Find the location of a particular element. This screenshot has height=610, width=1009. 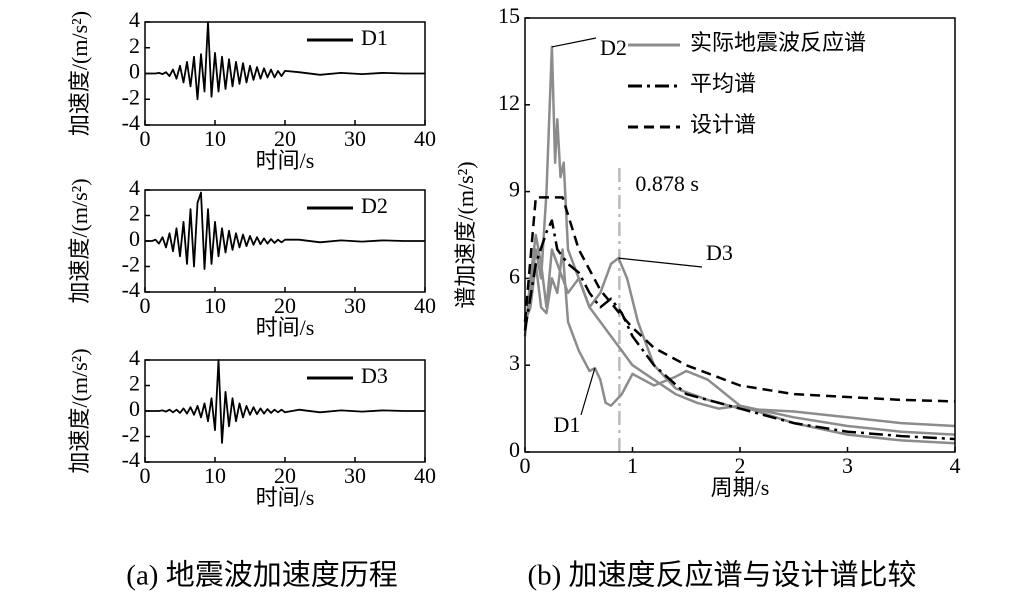

y-tick-label: 9 is located at coordinates (514, 189).